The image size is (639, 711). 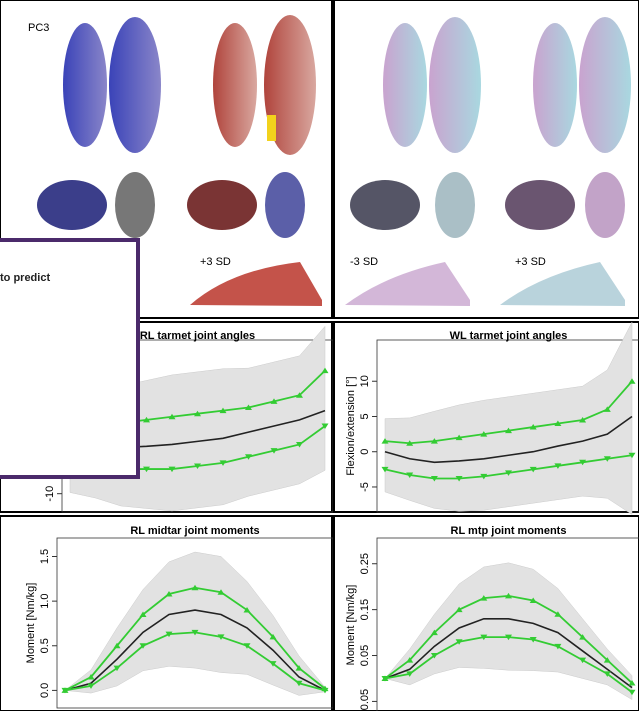 What do you see at coordinates (509, 531) in the screenshot?
I see `chart-title: RL mtp joint moments` at bounding box center [509, 531].